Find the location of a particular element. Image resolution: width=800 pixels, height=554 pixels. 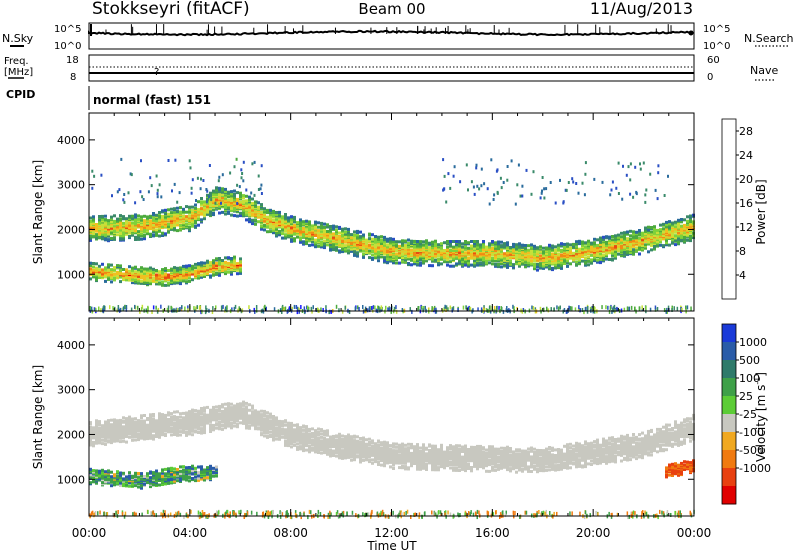

power-colorbar-tick-label: 8 is located at coordinates (742, 251).